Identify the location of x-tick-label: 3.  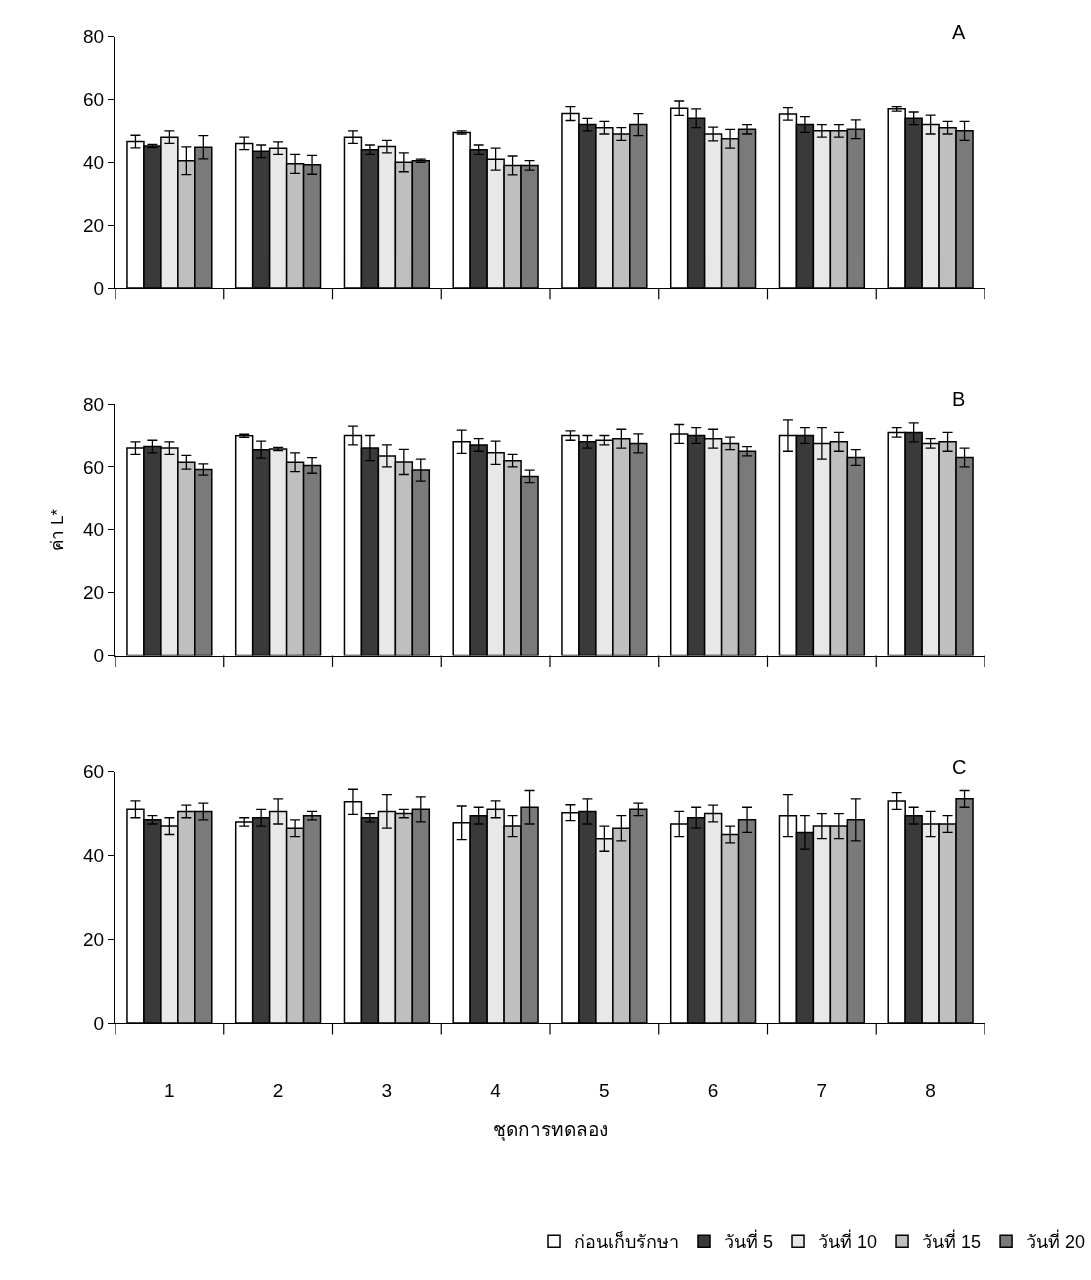
(387, 1091).